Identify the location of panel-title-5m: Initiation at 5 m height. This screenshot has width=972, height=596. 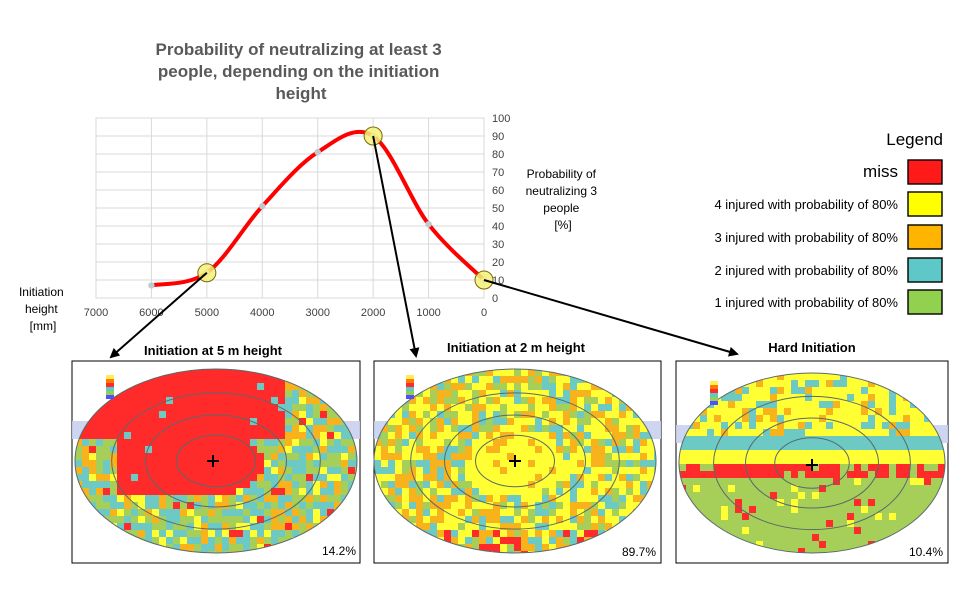
(213, 350).